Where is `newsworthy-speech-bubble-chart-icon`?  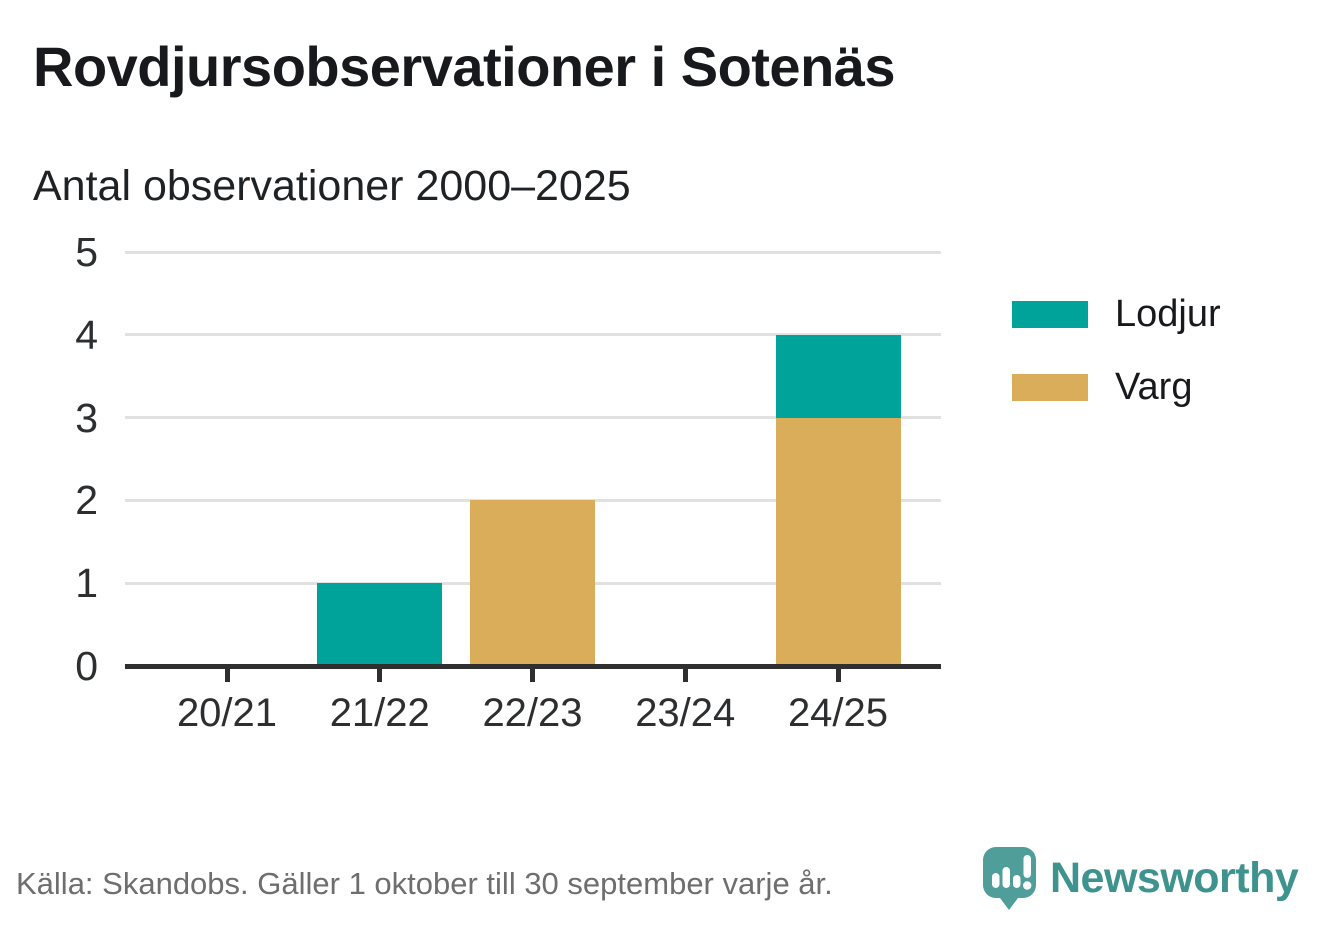
newsworthy-speech-bubble-chart-icon is located at coordinates (1009, 878).